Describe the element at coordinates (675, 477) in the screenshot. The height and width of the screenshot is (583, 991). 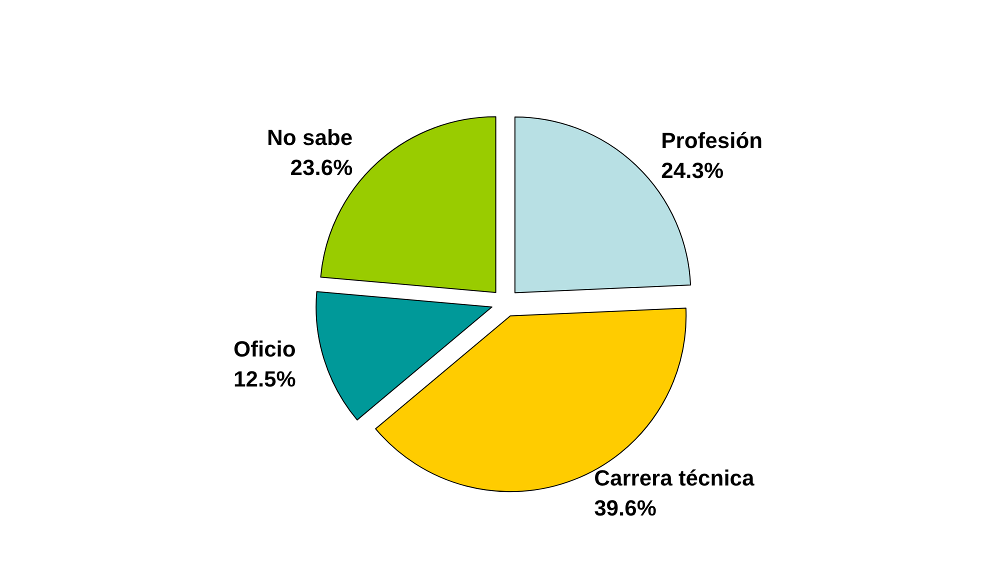
I see `slice-label: Carrera técnica` at that location.